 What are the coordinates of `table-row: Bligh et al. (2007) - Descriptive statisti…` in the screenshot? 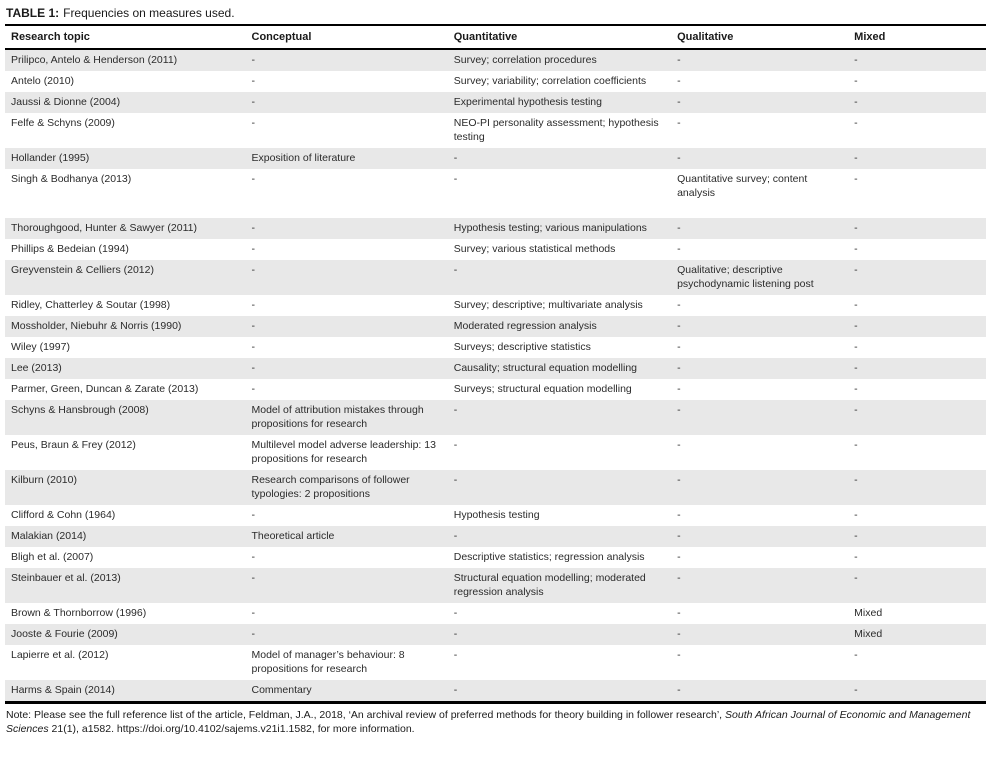 It's located at (495, 557).